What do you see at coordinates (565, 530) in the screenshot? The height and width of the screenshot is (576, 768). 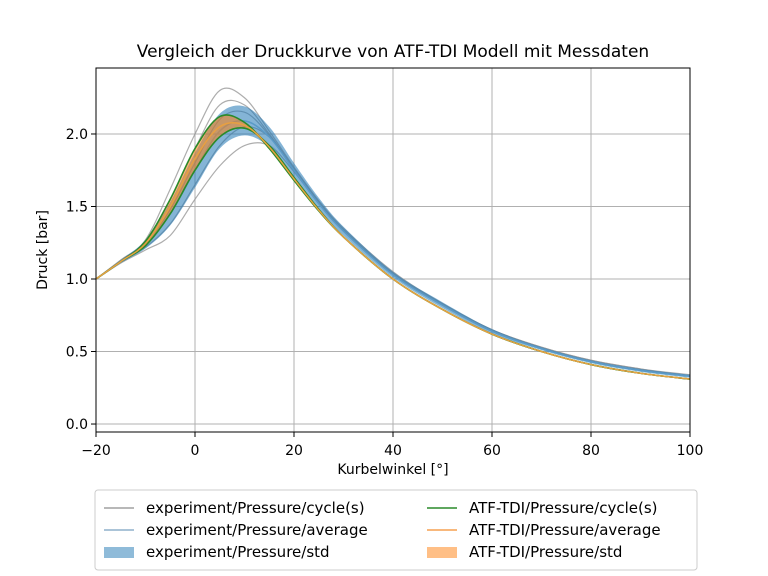 I see `legend-label: ATF-TDI/Pressure/average` at bounding box center [565, 530].